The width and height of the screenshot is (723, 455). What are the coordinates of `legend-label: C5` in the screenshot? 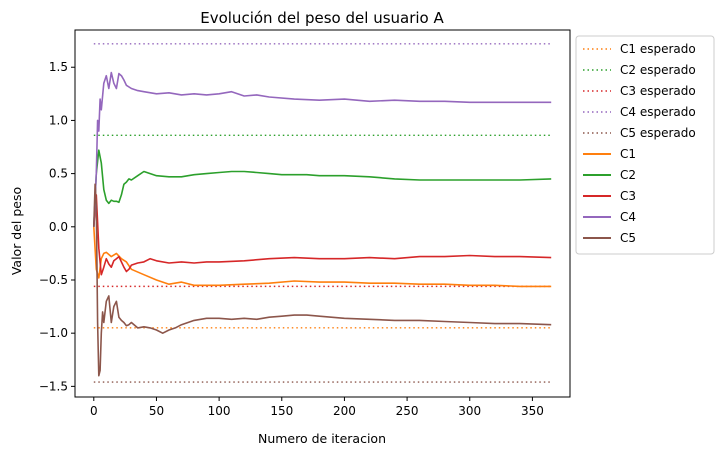 It's located at (628, 238).